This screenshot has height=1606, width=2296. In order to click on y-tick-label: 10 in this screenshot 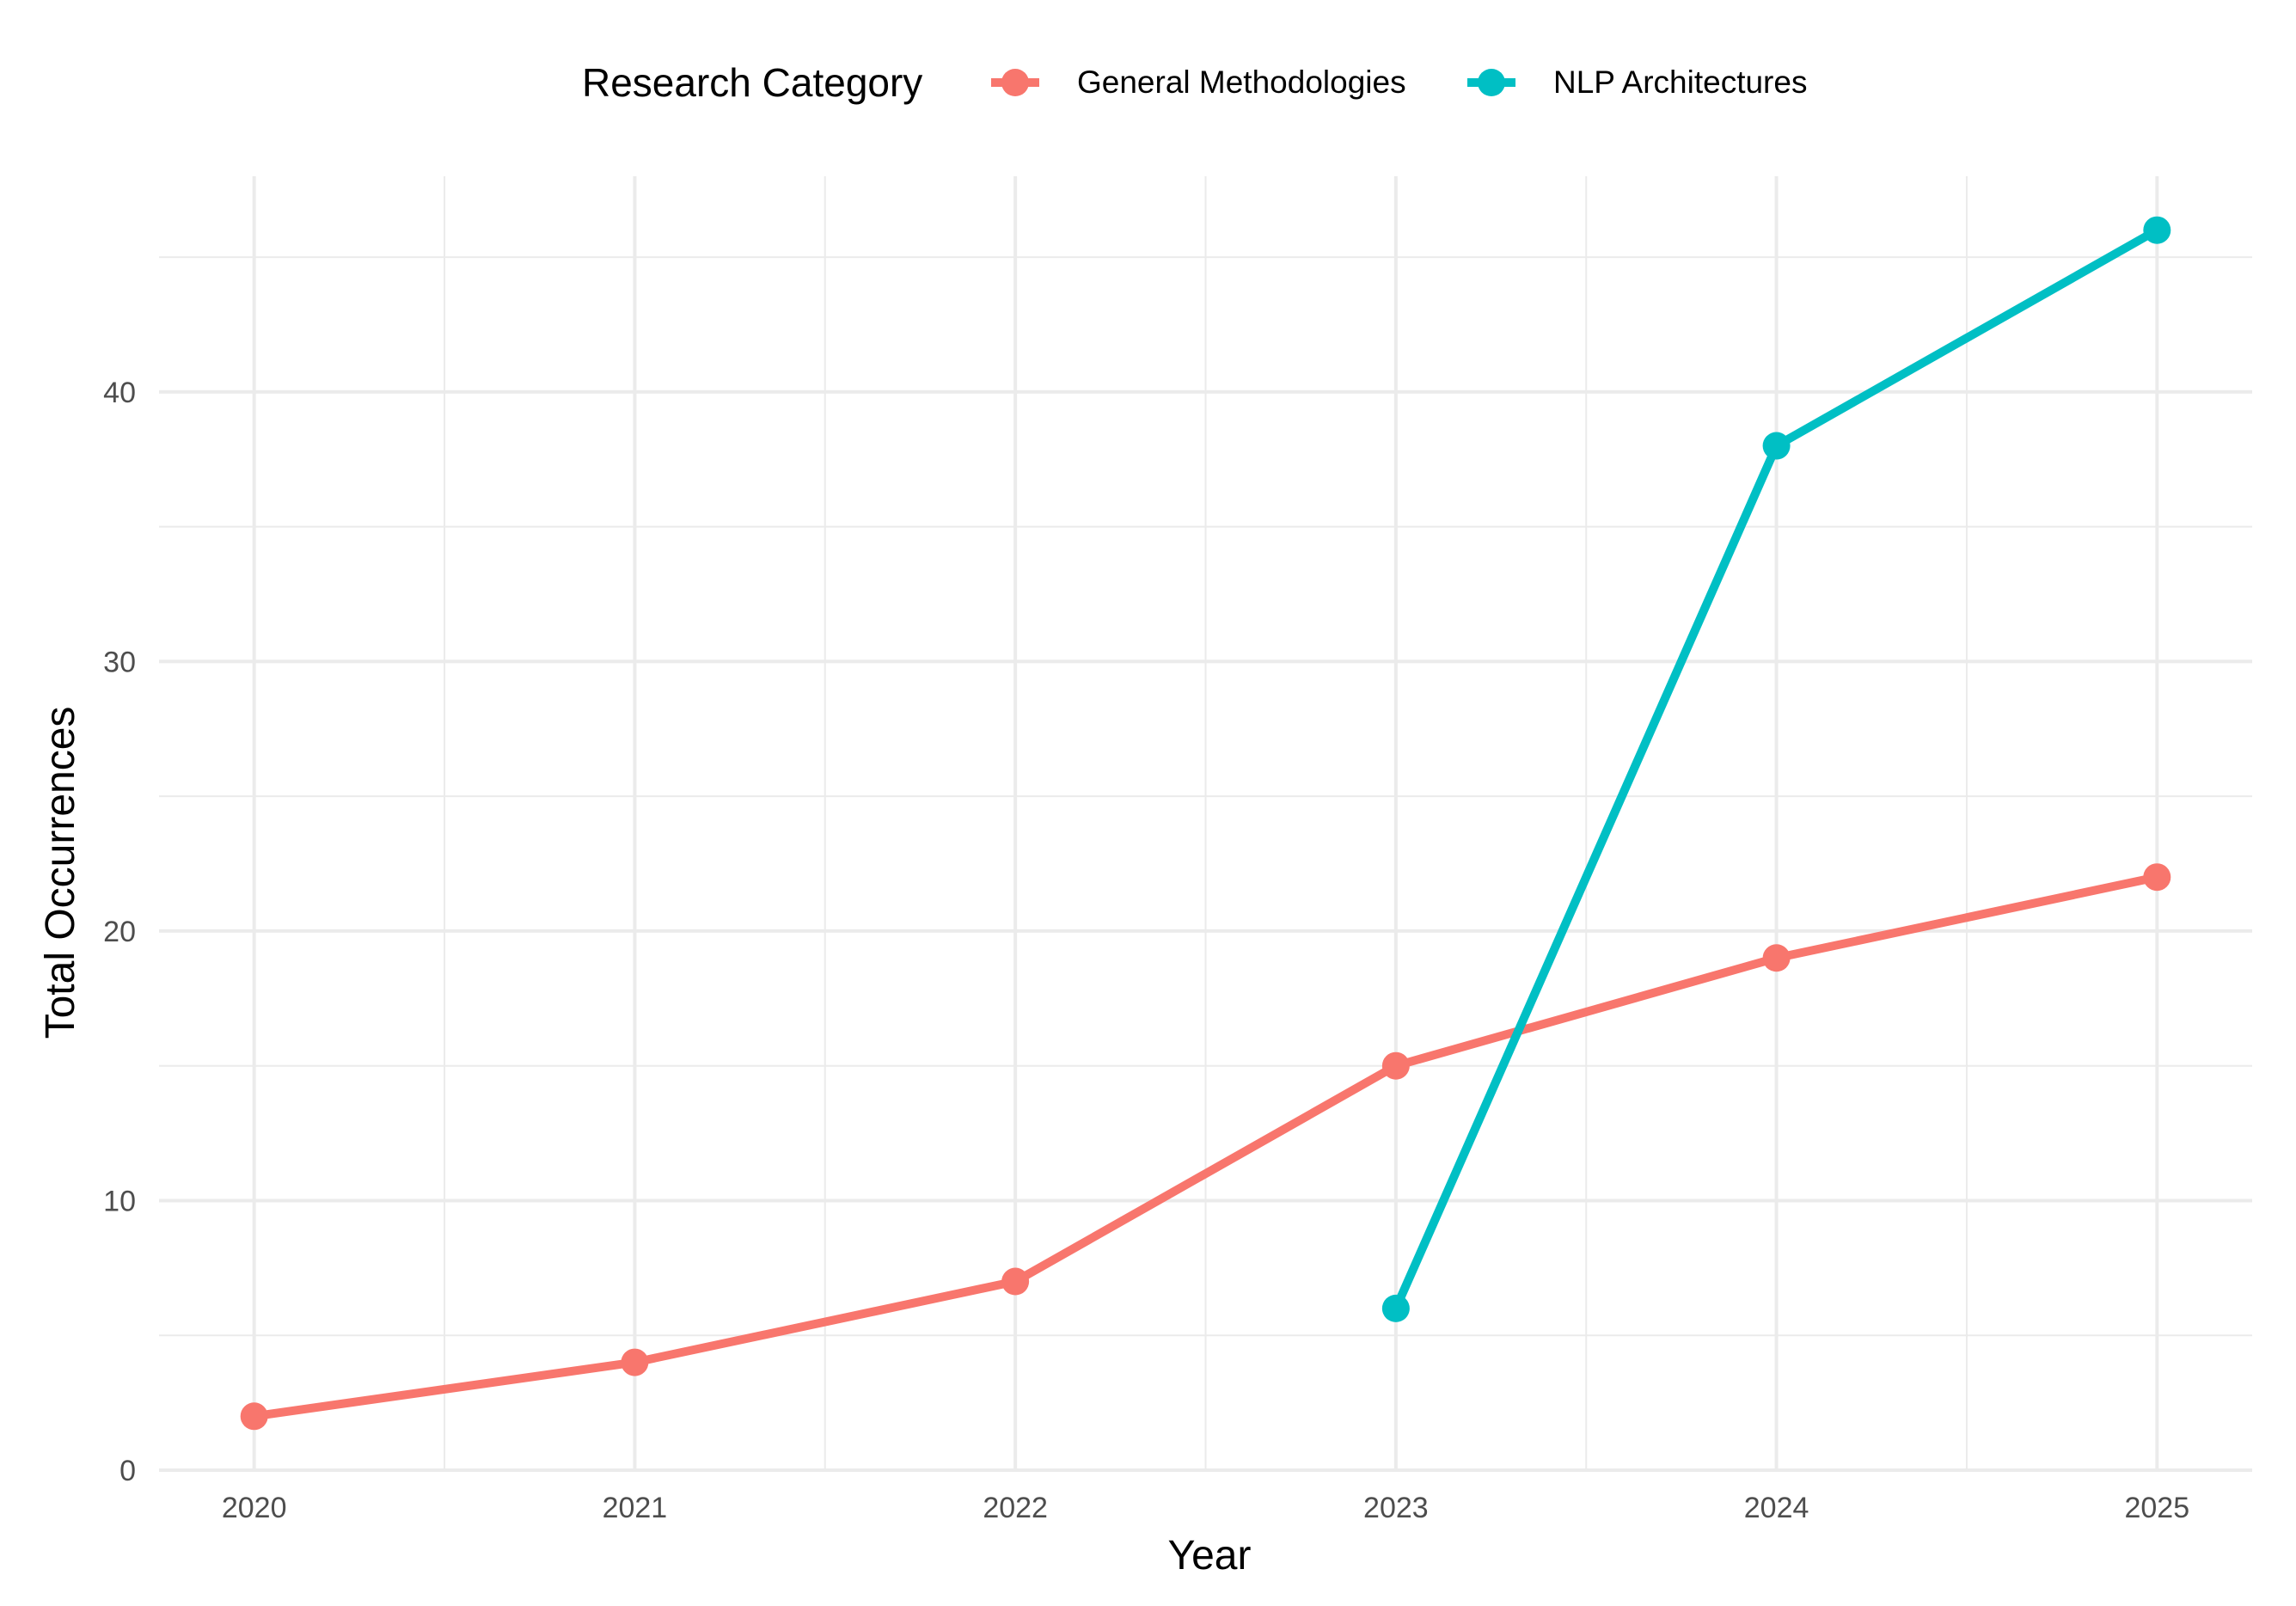, I will do `click(119, 1201)`.